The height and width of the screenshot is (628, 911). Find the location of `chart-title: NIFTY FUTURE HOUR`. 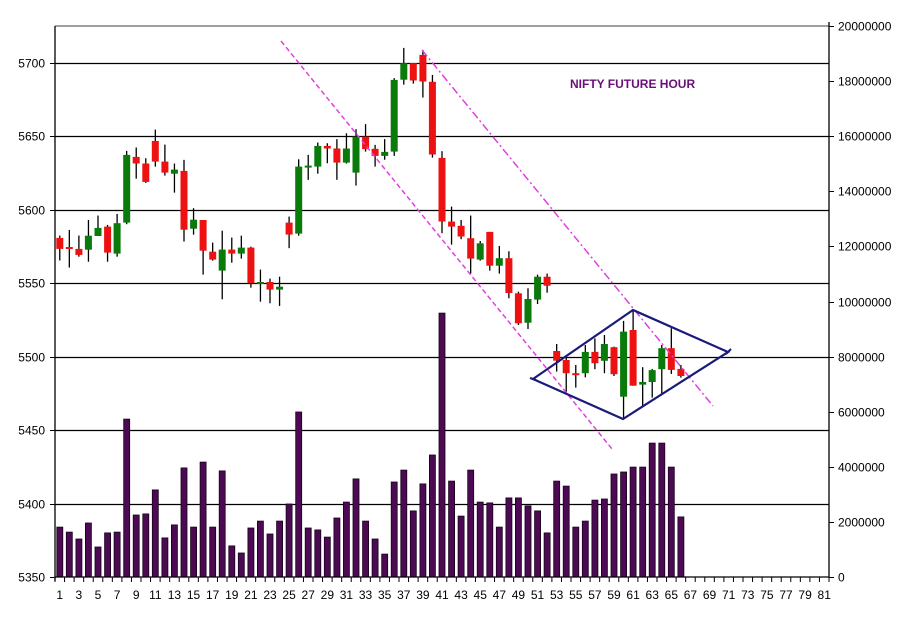

chart-title: NIFTY FUTURE HOUR is located at coordinates (632, 84).